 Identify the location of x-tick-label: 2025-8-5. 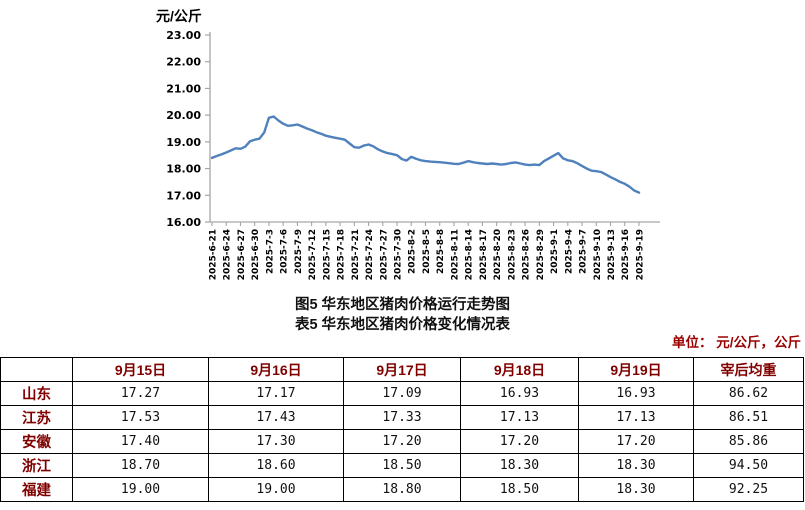
(427, 251).